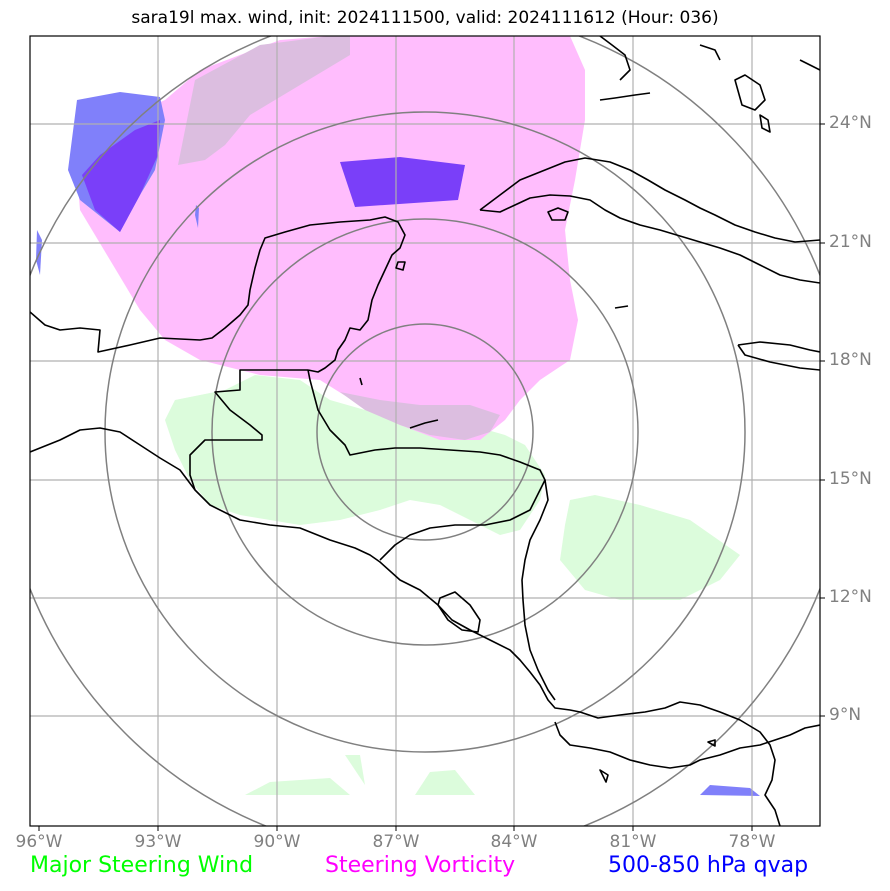  I want to click on lat-tick-label: 24°N, so click(850, 123).